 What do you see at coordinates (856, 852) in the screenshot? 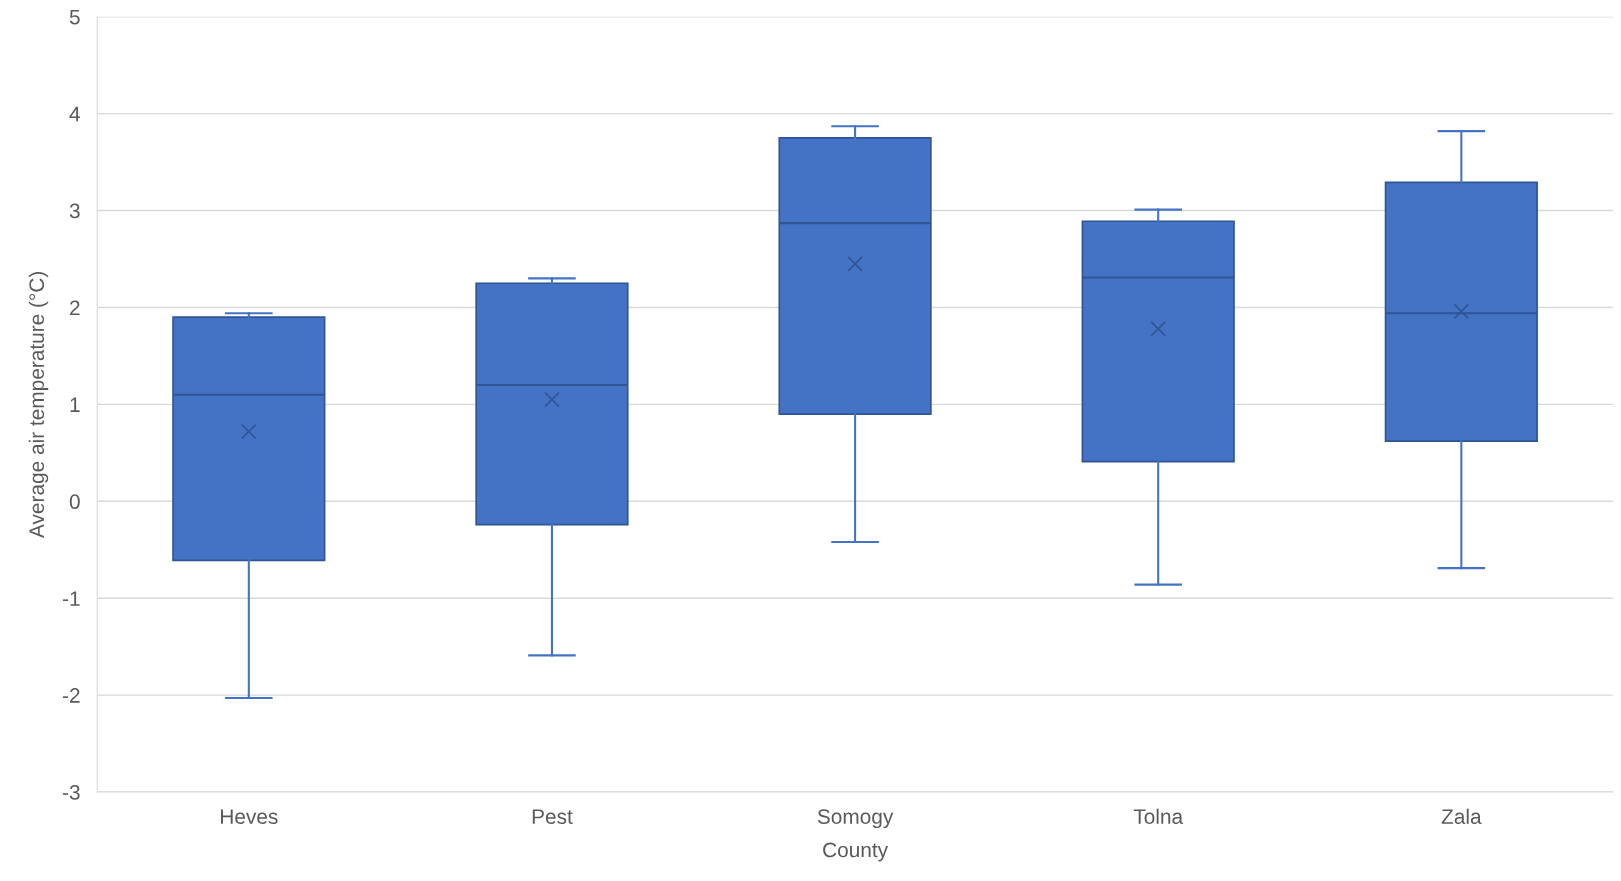
I see `x-axis-title: County` at bounding box center [856, 852].